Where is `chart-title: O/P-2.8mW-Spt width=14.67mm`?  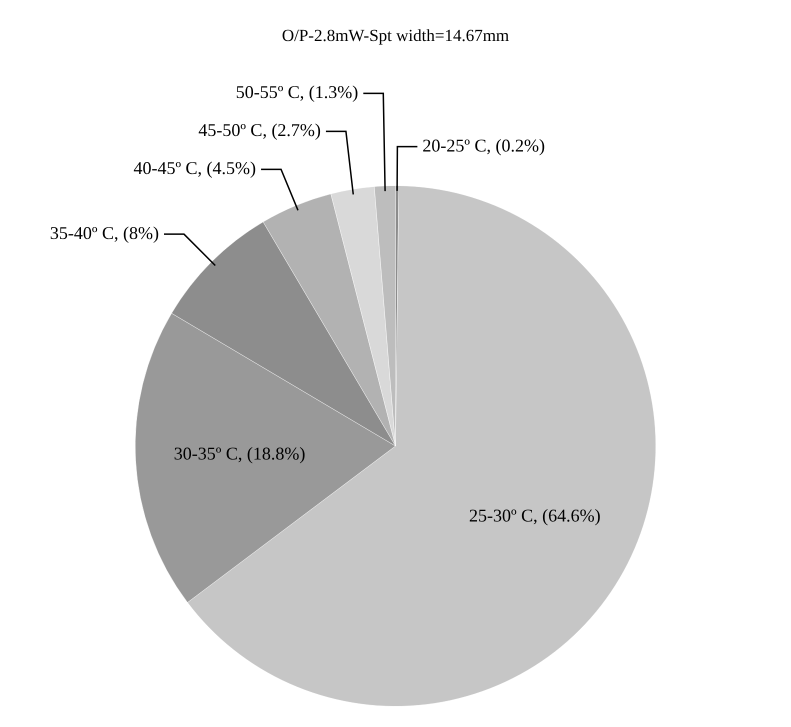
chart-title: O/P-2.8mW-Spt width=14.67mm is located at coordinates (395, 36).